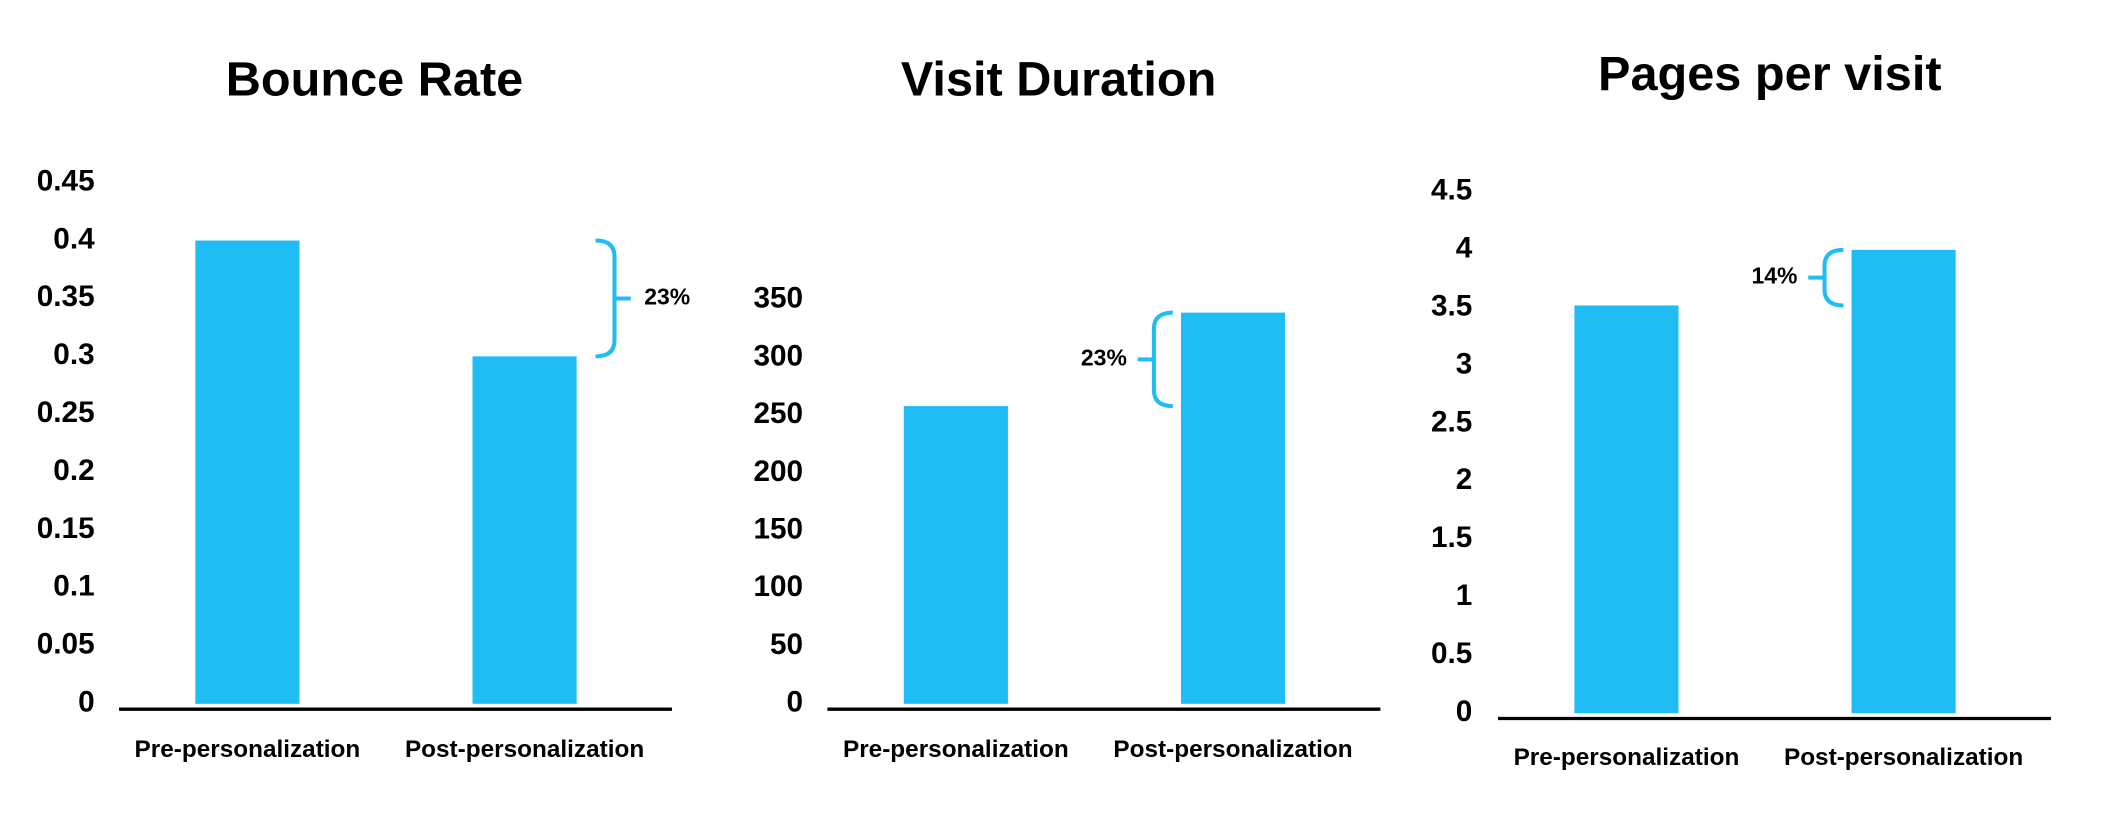 This screenshot has height=832, width=2109. What do you see at coordinates (1059, 80) in the screenshot?
I see `chart-title: Visit Duration` at bounding box center [1059, 80].